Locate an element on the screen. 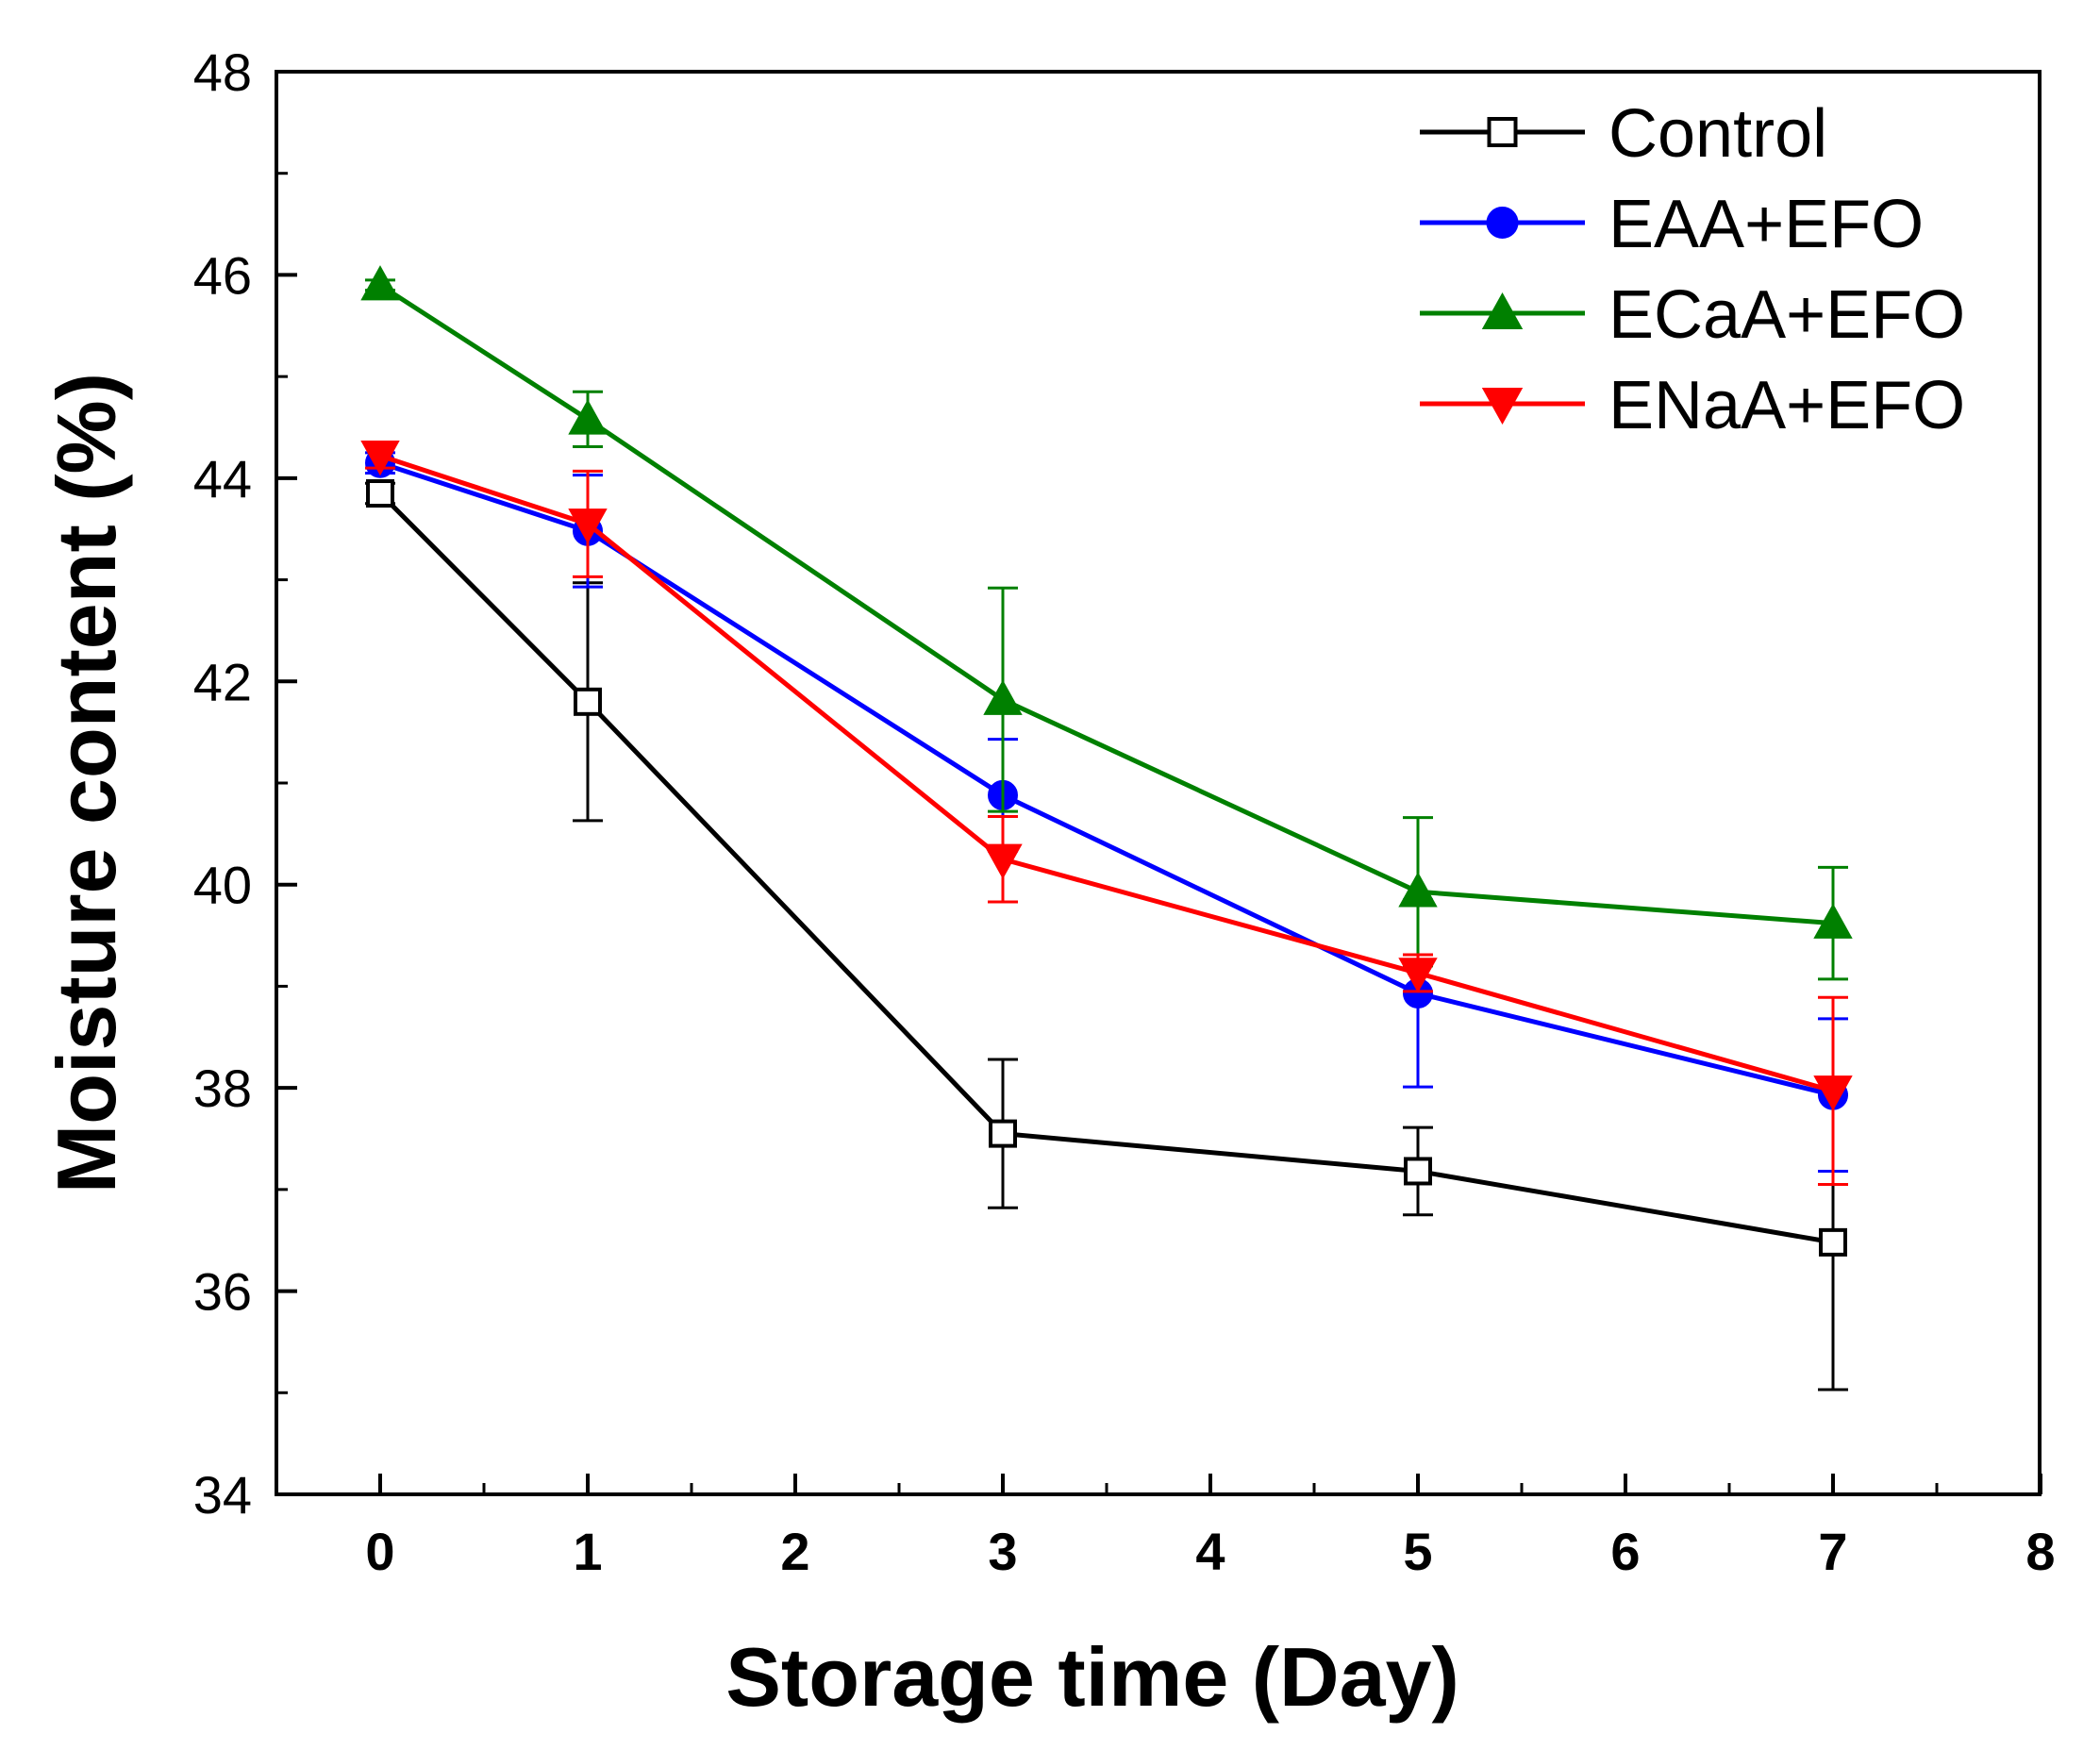  y-axis-title: Moisture content (%) is located at coordinates (86, 783).